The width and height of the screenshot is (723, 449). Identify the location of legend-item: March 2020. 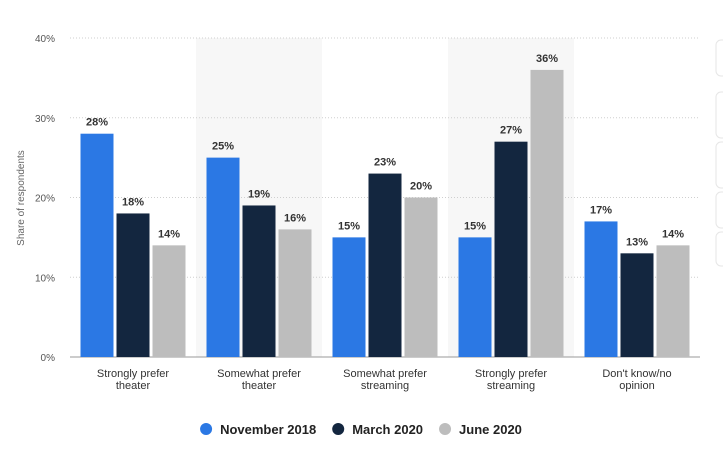
(377, 429).